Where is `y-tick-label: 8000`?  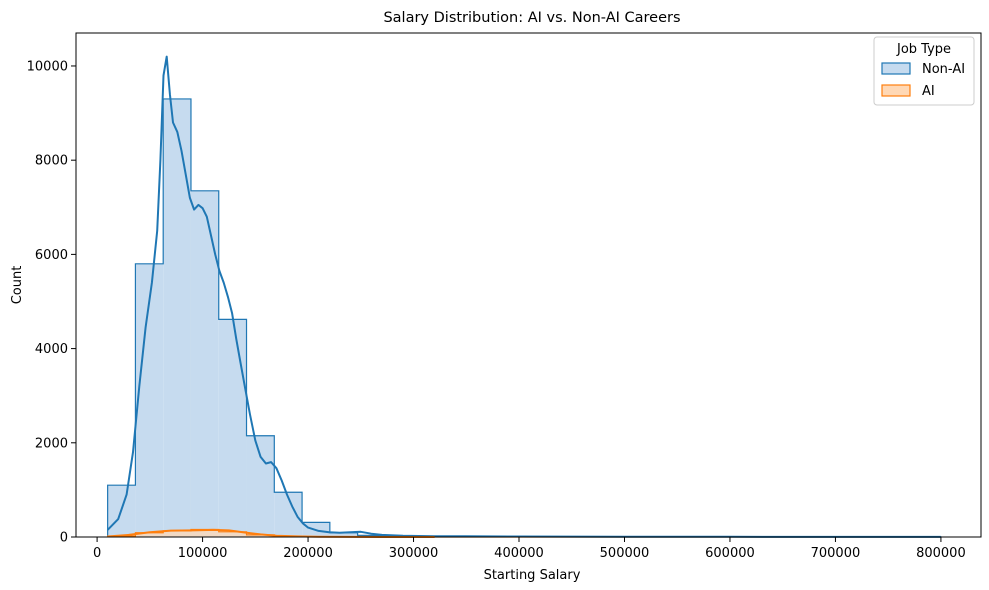 y-tick-label: 8000 is located at coordinates (51, 161).